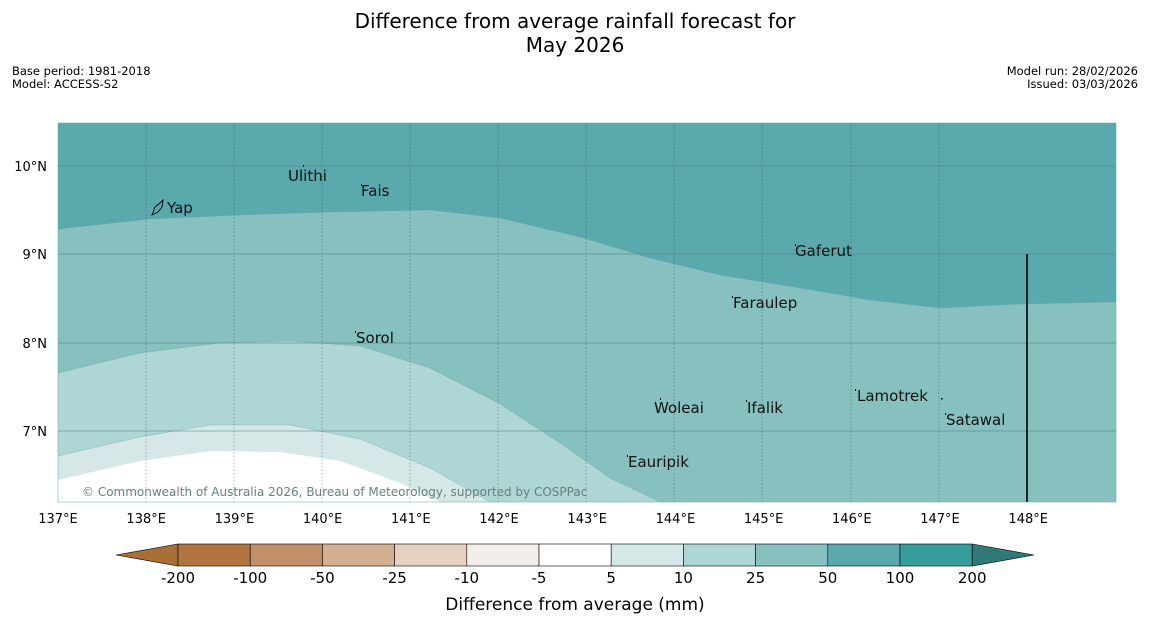 The image size is (1150, 644). What do you see at coordinates (900, 578) in the screenshot?
I see `colorbar-tick-label: 100` at bounding box center [900, 578].